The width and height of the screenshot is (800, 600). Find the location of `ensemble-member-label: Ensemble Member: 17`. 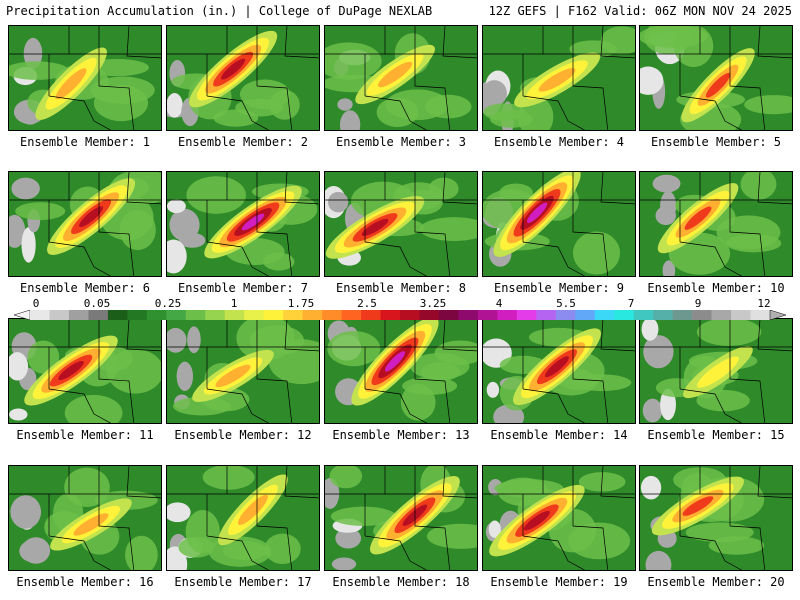

ensemble-member-label: Ensemble Member: 17 is located at coordinates (243, 582).